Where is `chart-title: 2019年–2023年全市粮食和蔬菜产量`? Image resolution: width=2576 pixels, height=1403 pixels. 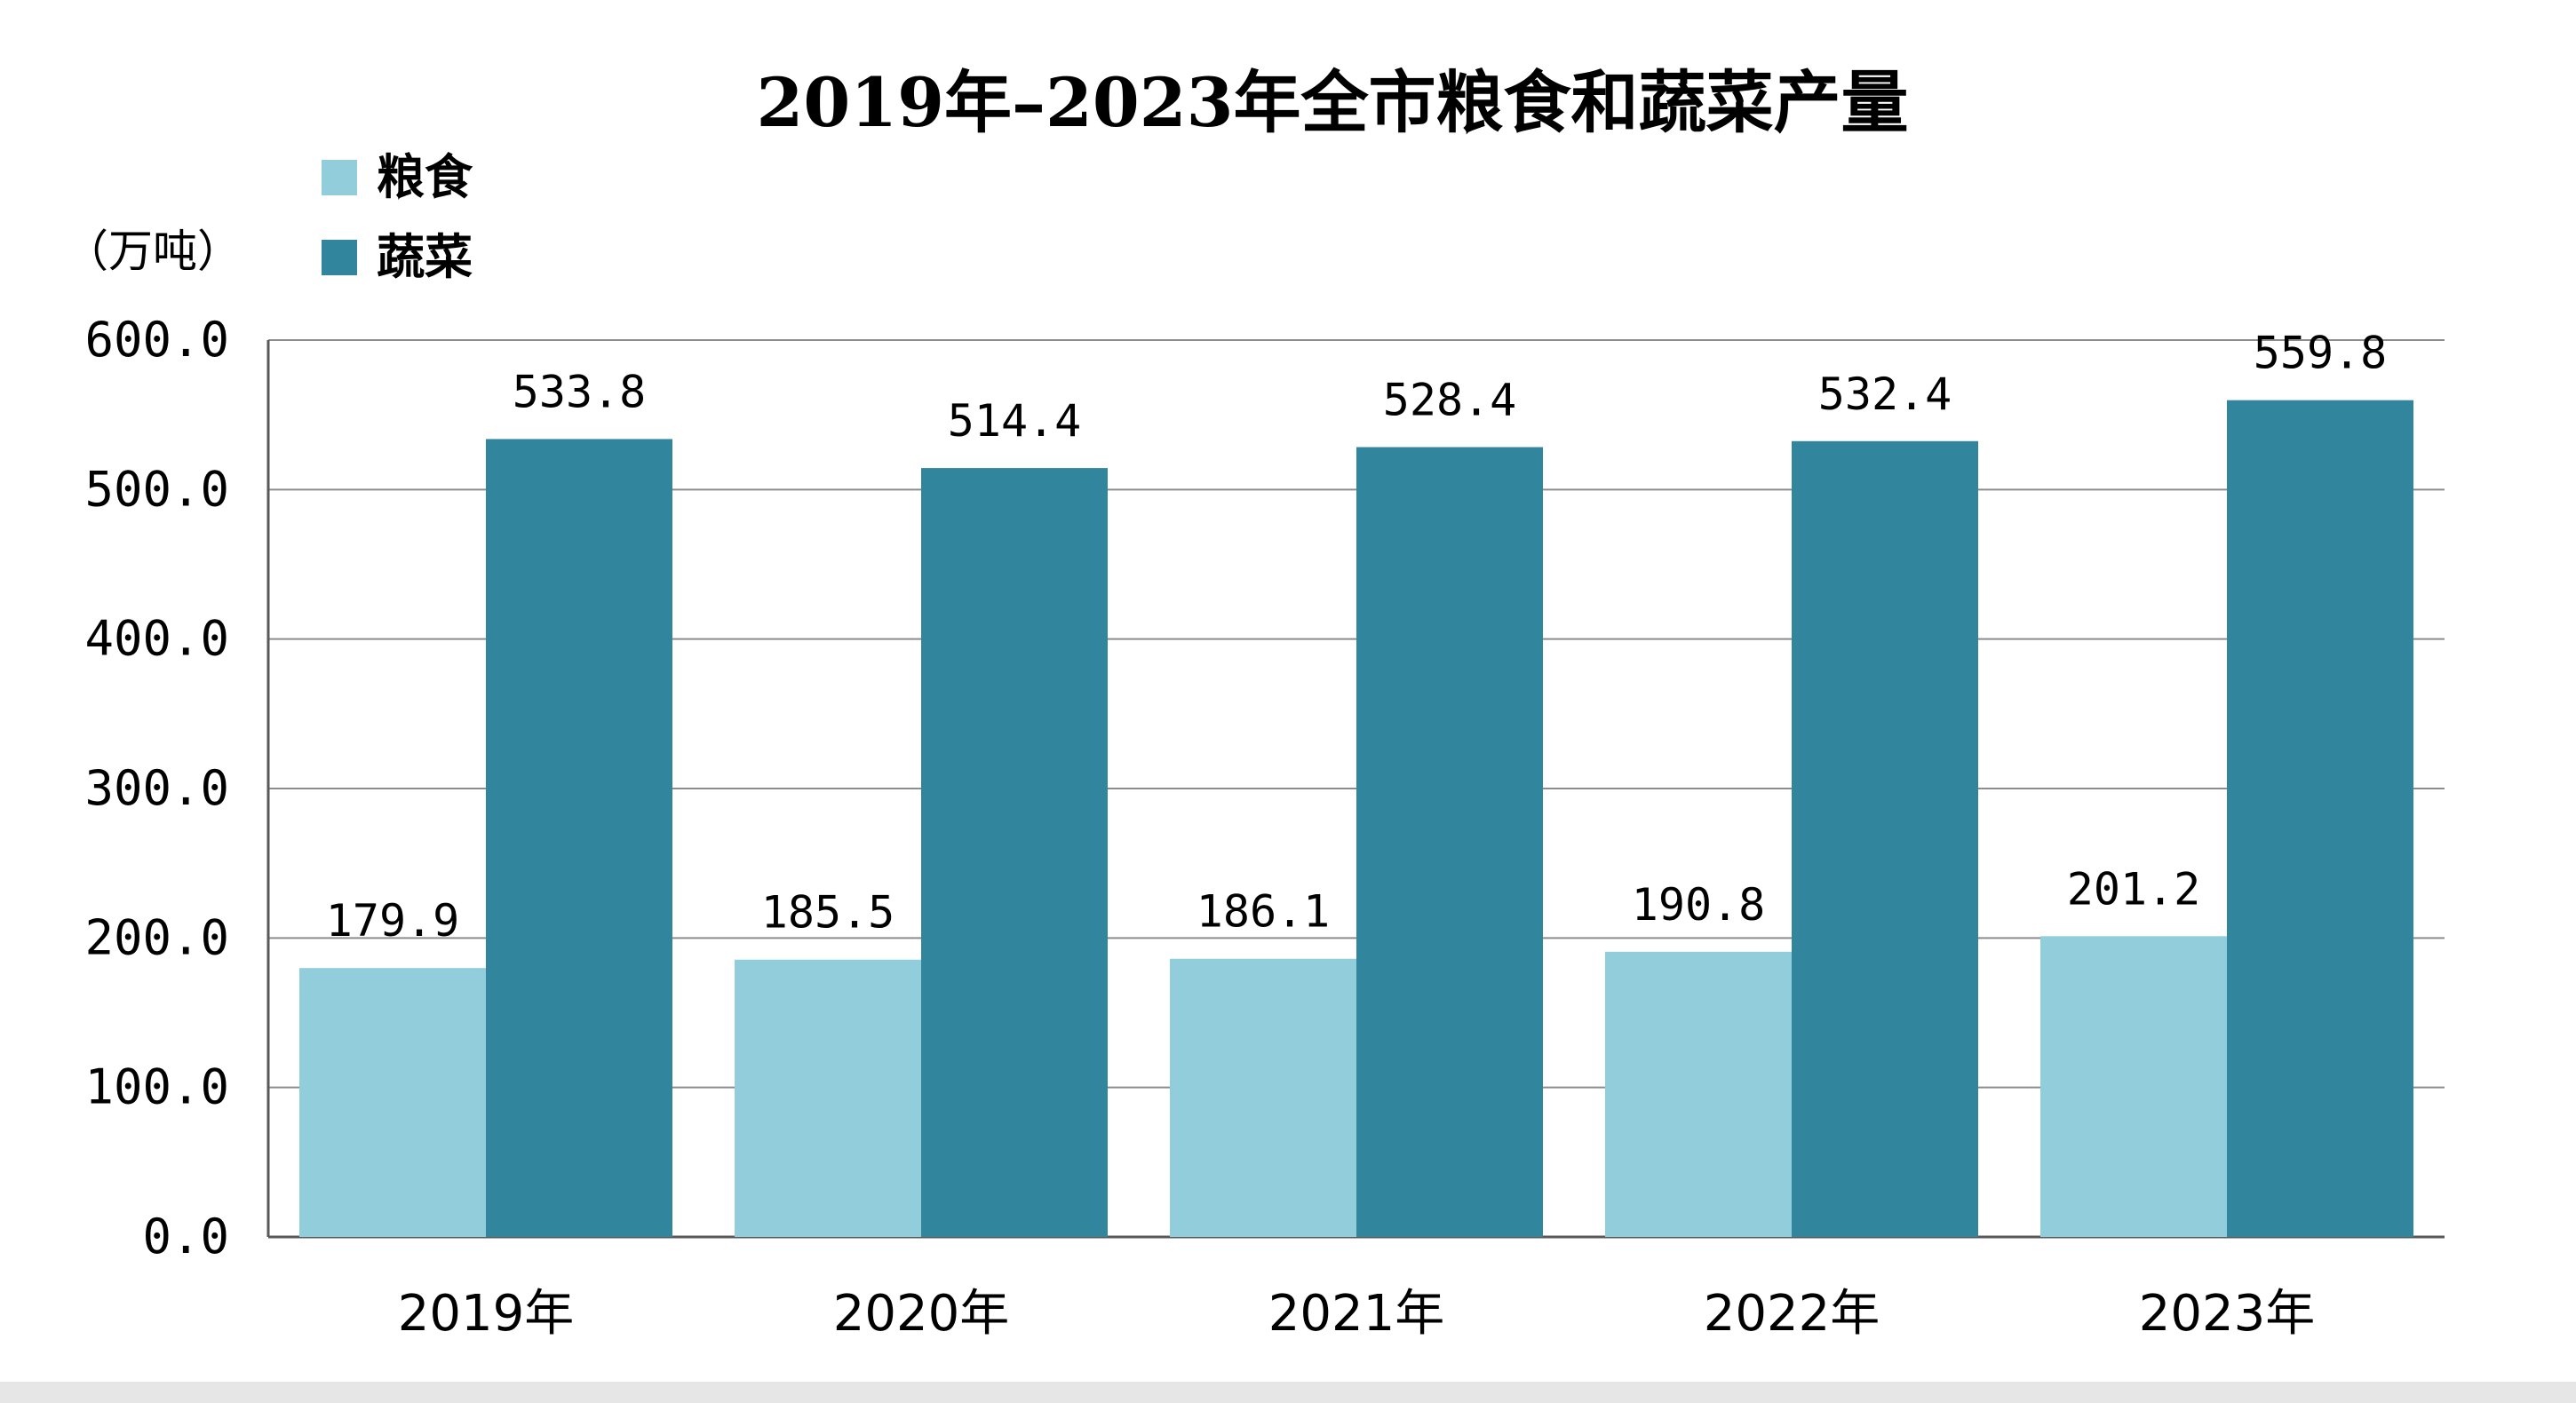 chart-title: 2019年–2023年全市粮食和蔬菜产量 is located at coordinates (1332, 102).